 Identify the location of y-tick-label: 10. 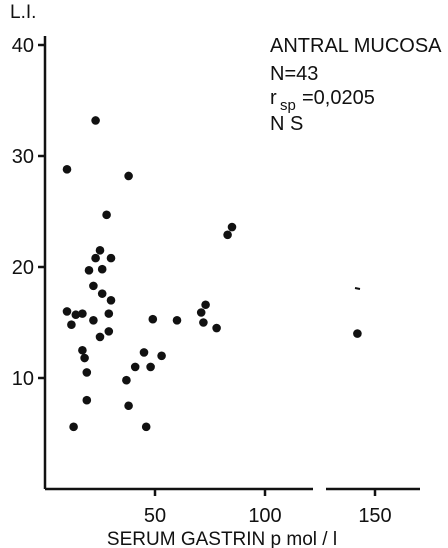
(23, 379).